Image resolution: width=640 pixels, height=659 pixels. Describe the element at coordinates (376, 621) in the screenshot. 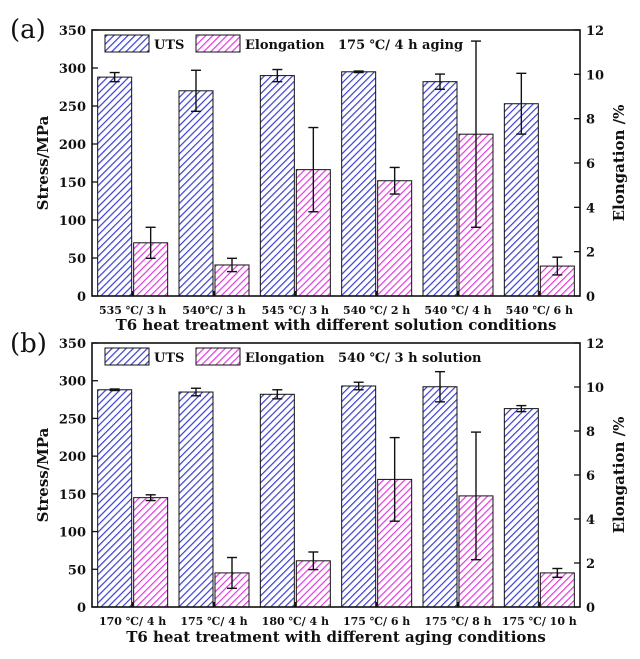

I see `x-tick-label: 175 ℃/ 6 h` at that location.